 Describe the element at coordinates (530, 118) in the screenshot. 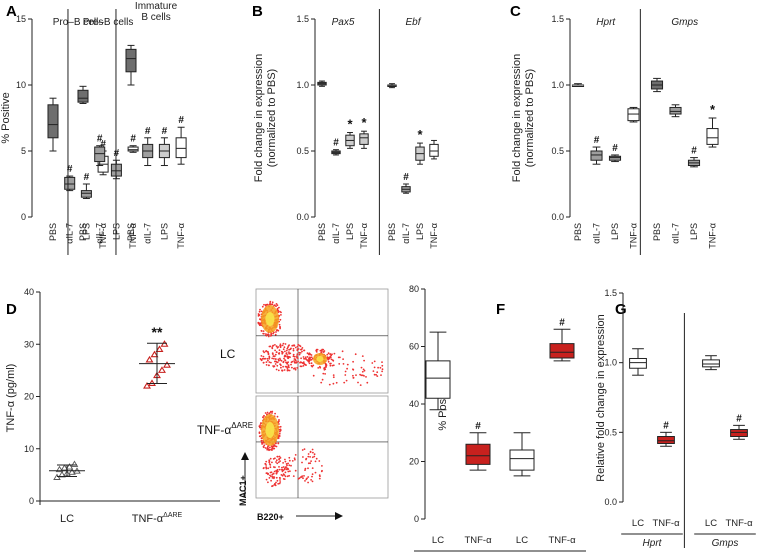

I see `y-axis-label-line: (normalized to PBS)` at that location.